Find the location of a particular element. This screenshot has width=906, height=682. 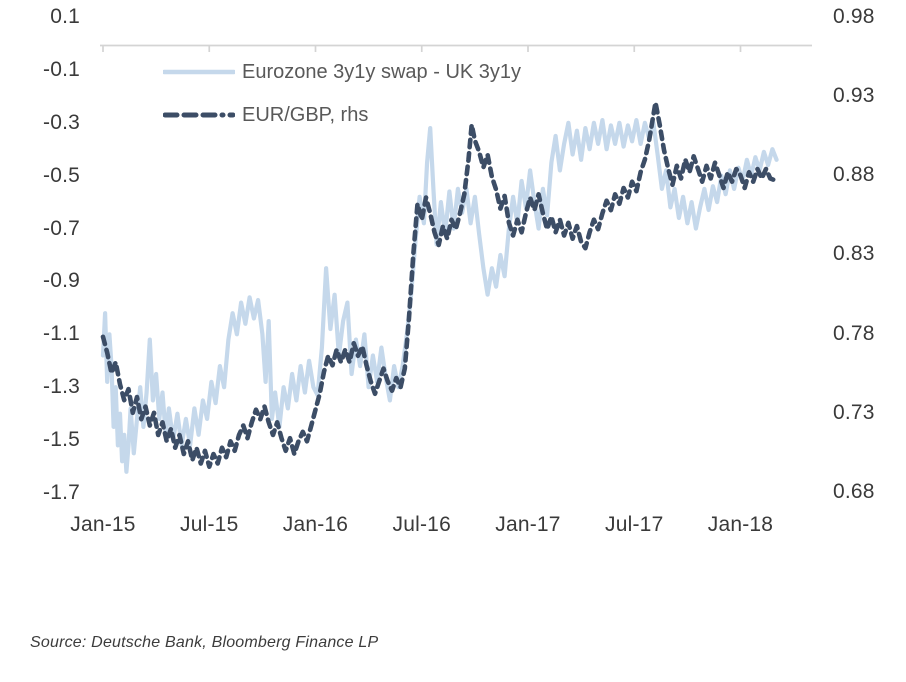

legend-item-eurgbp: EUR/GBP, rhs is located at coordinates (342, 115).